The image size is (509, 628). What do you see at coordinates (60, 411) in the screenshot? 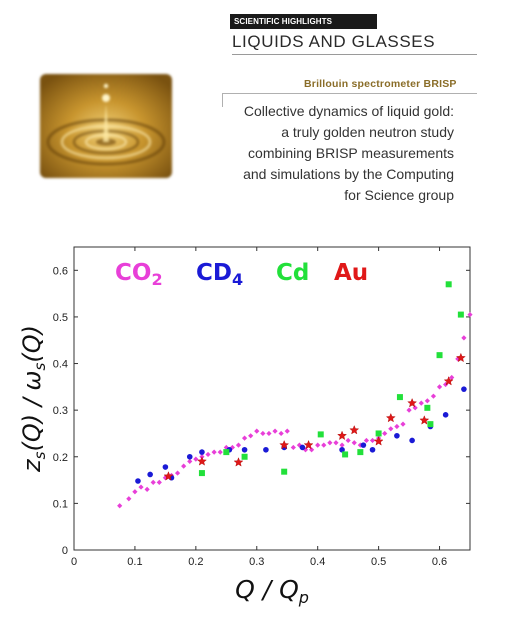
I see `y-tick-label: 0.3` at bounding box center [60, 411].